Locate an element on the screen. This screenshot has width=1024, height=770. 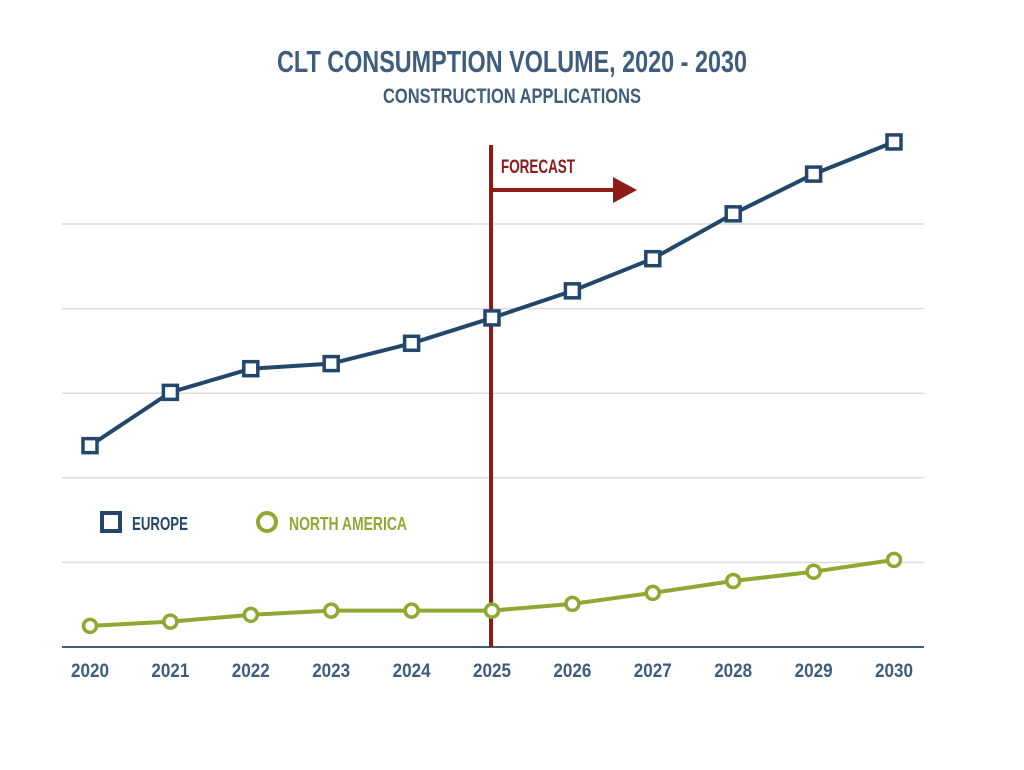
x-tick-label: 2026 is located at coordinates (572, 671).